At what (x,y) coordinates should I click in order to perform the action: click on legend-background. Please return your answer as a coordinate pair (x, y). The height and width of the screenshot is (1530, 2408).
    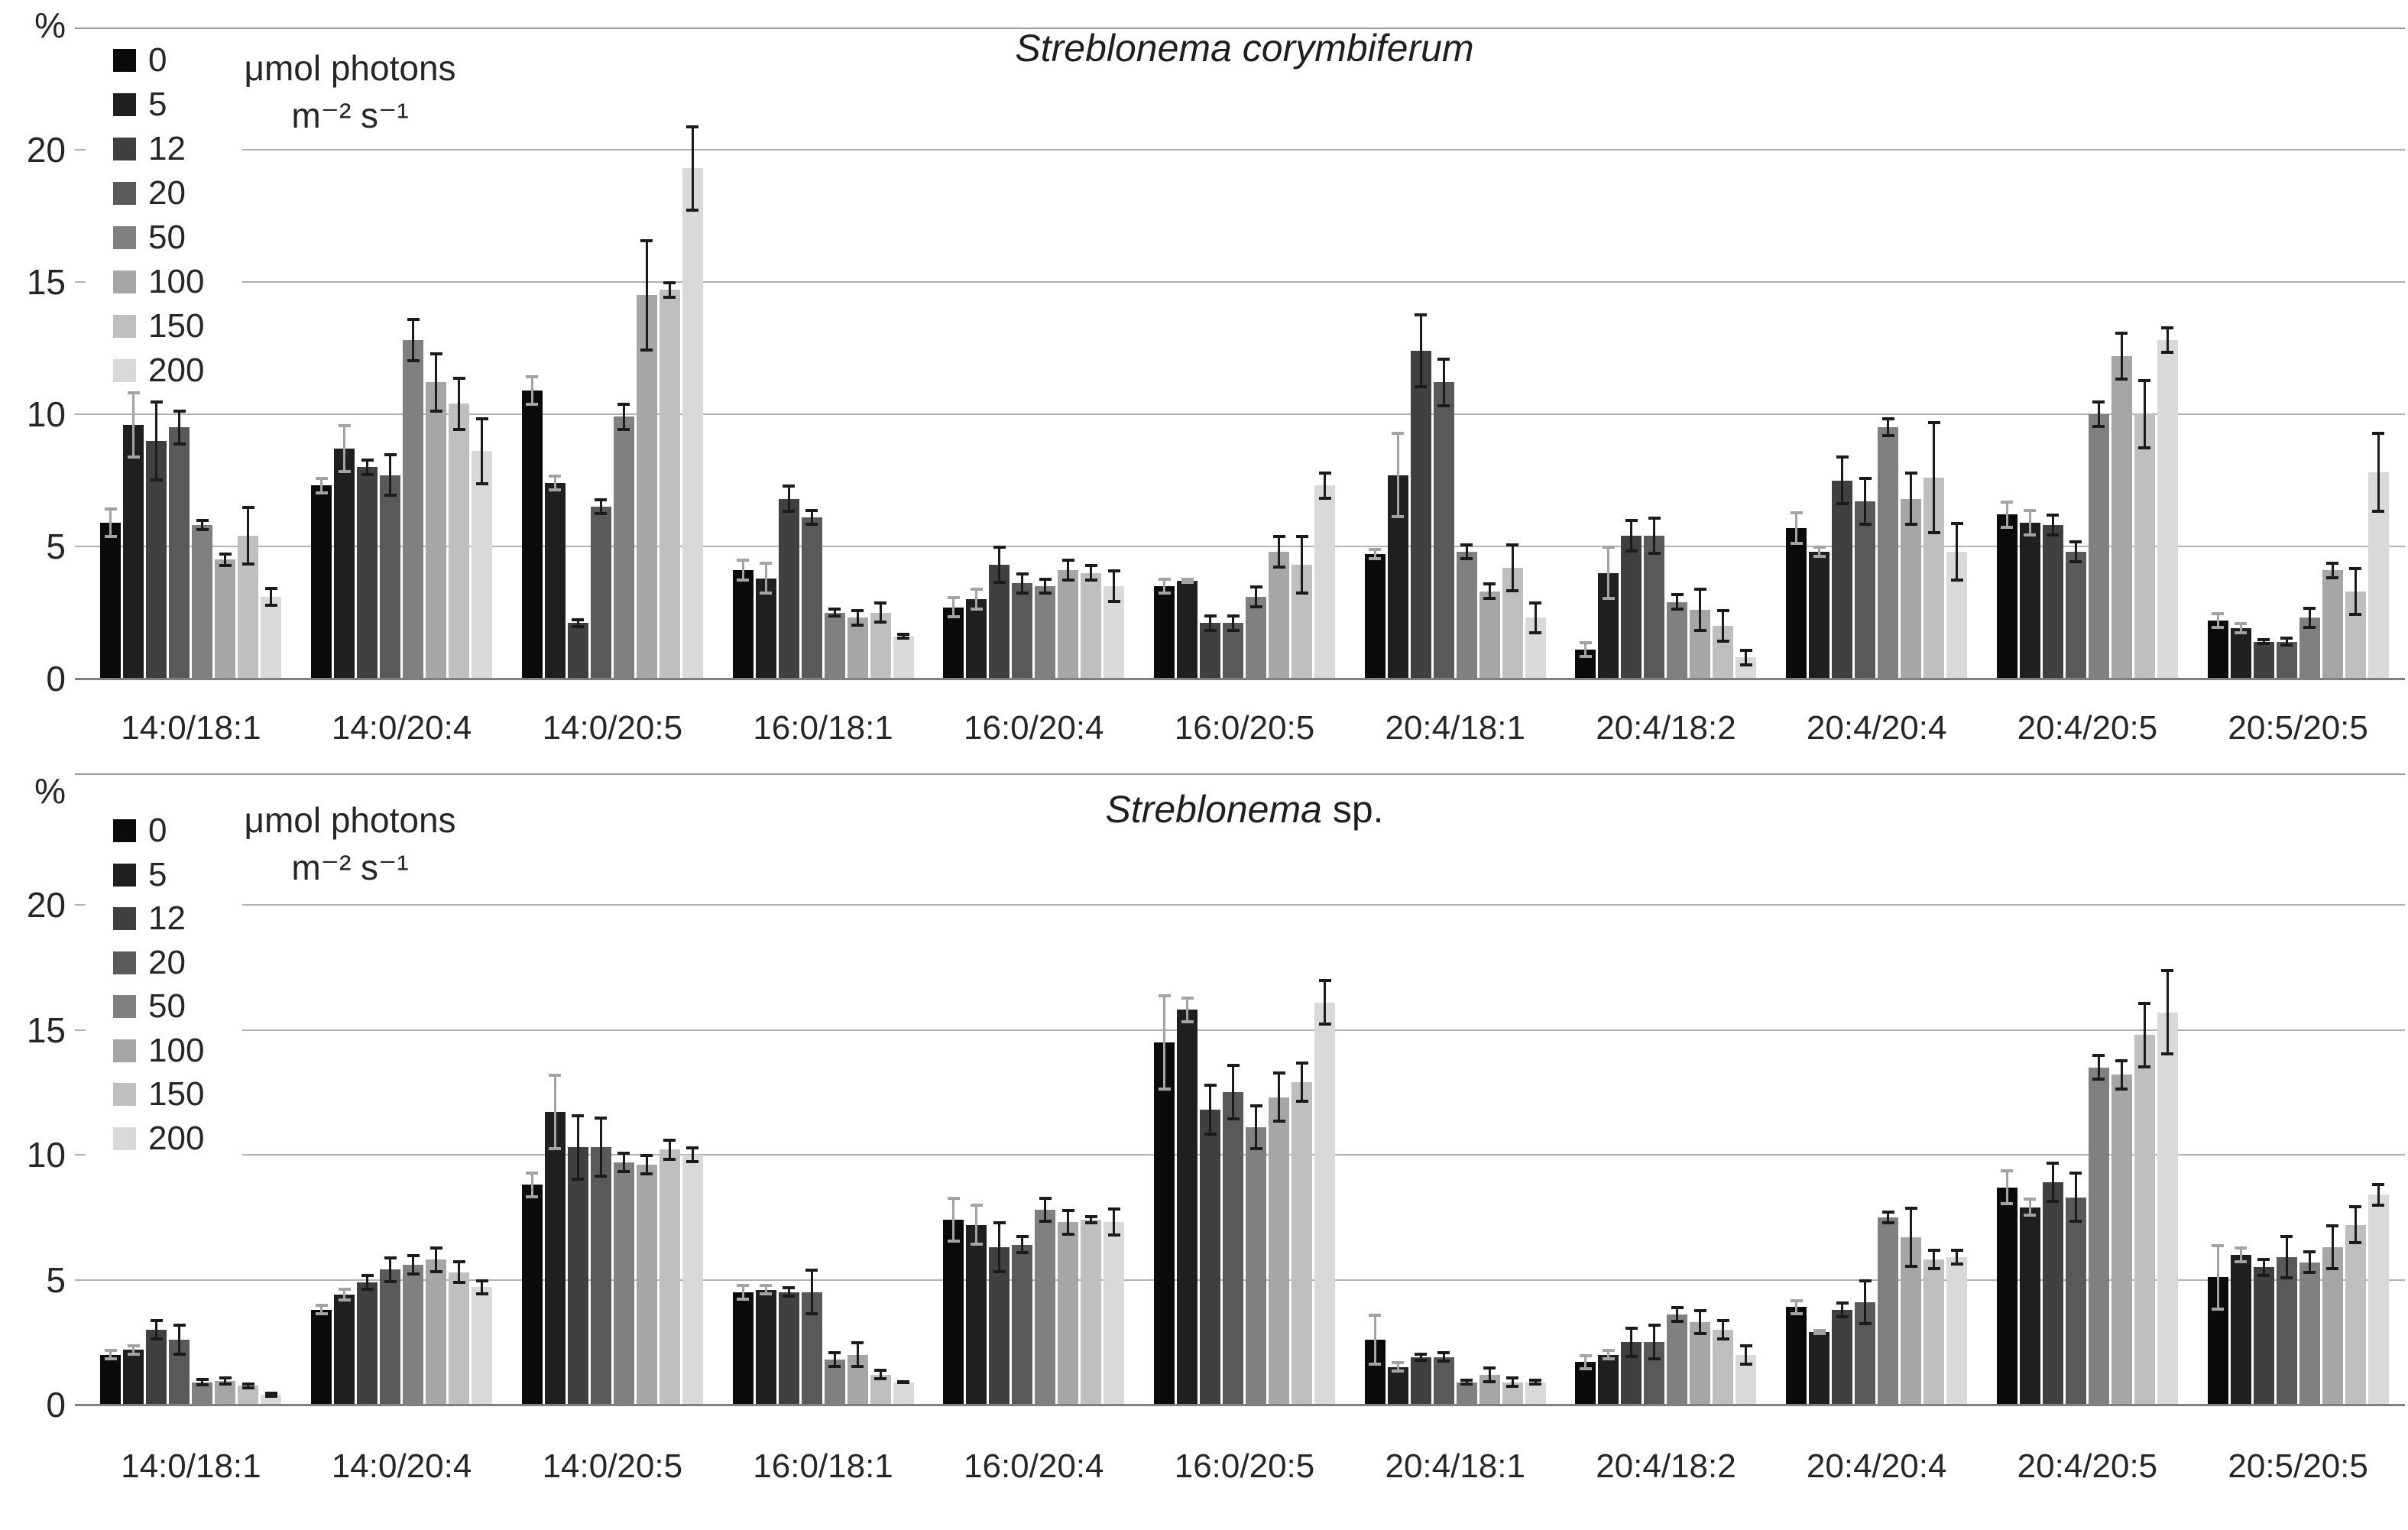
    Looking at the image, I should click on (164, 210).